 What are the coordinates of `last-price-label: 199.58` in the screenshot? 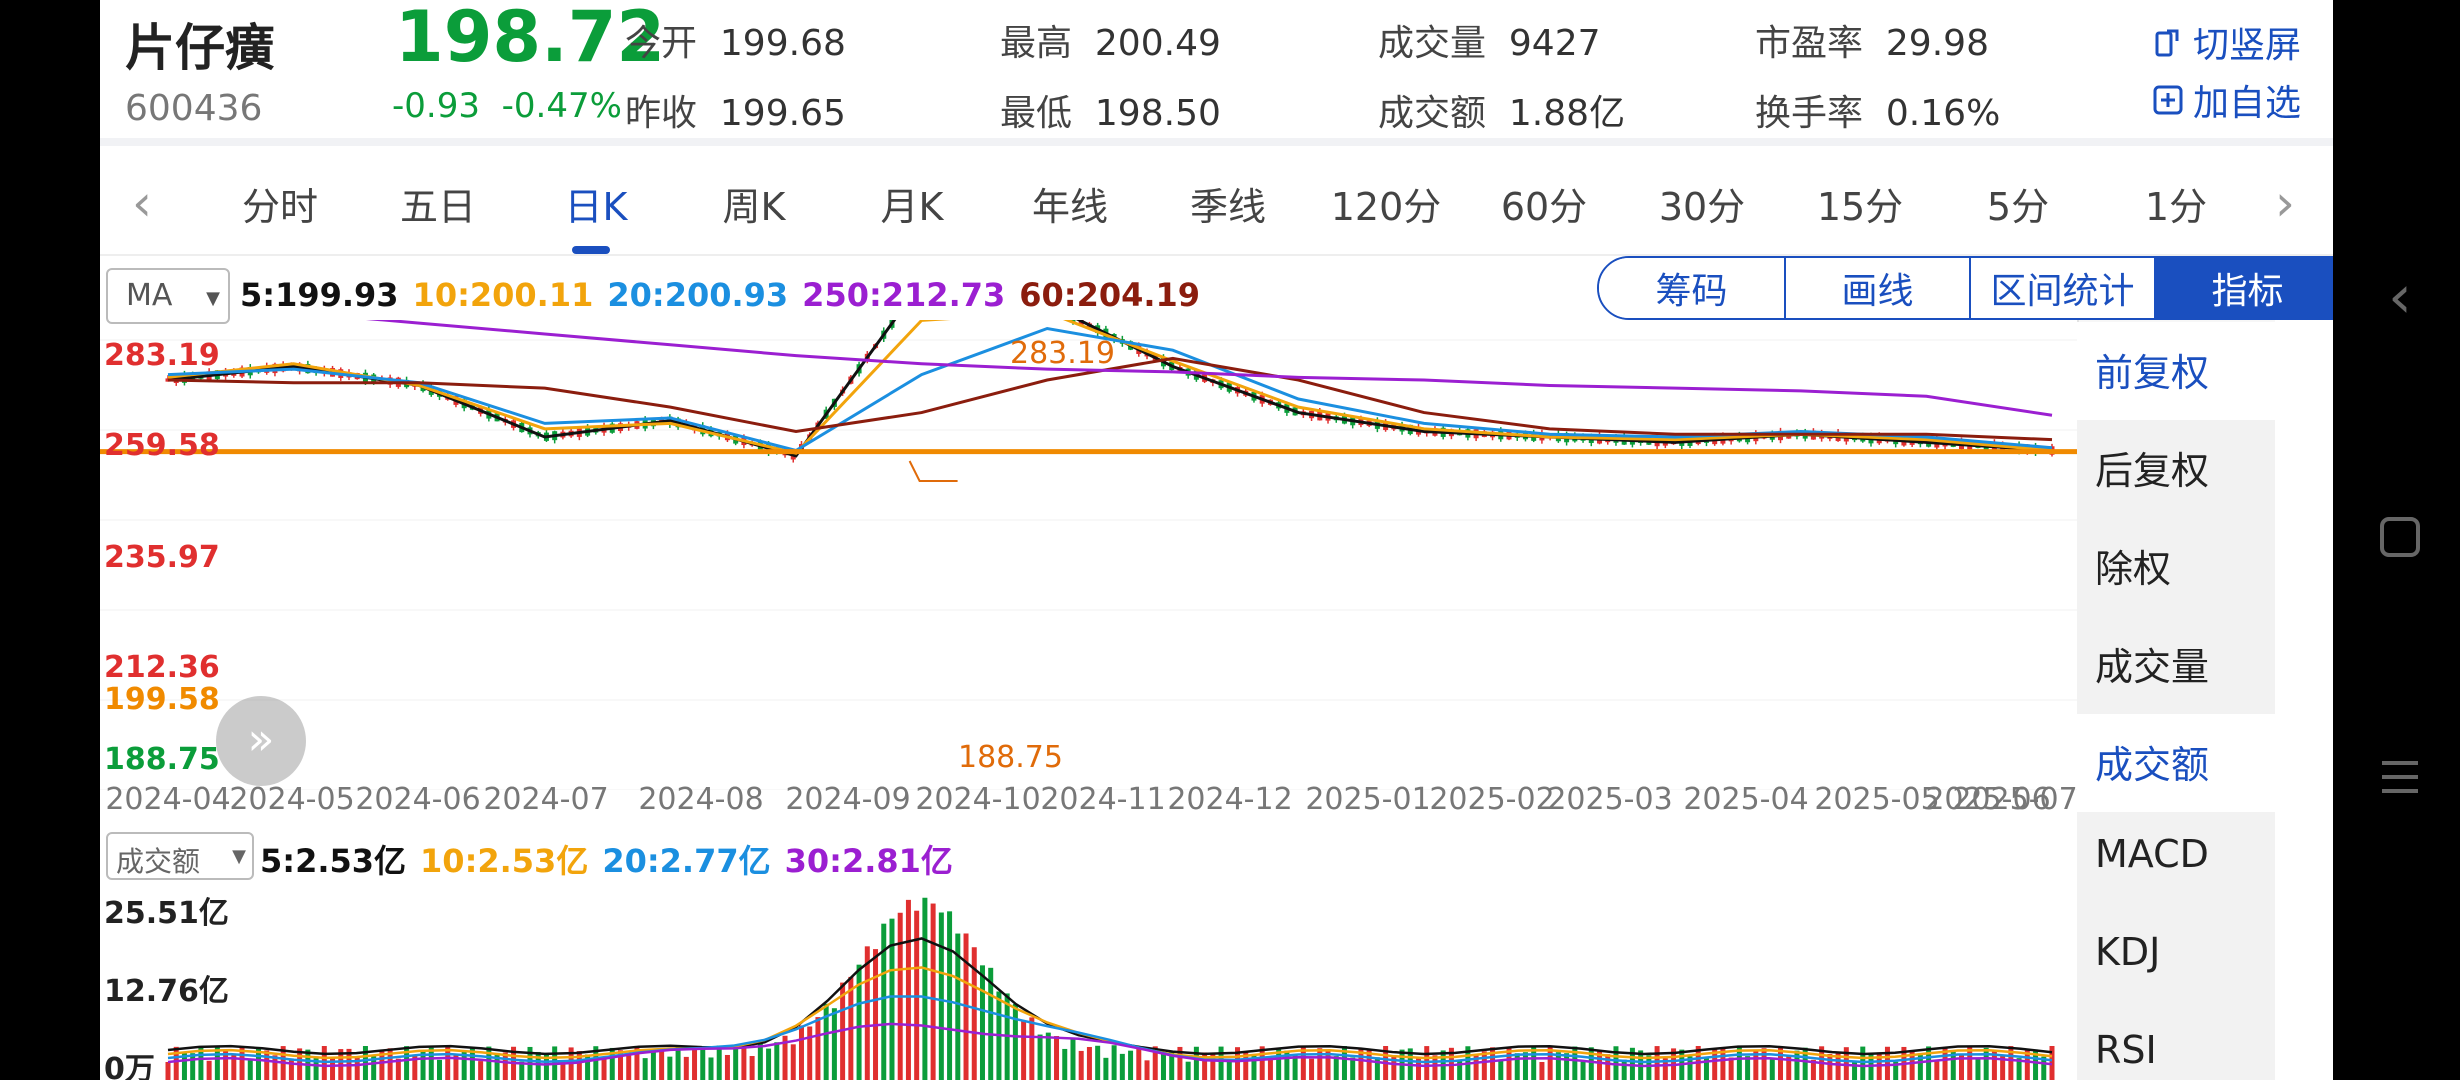 It's located at (162, 699).